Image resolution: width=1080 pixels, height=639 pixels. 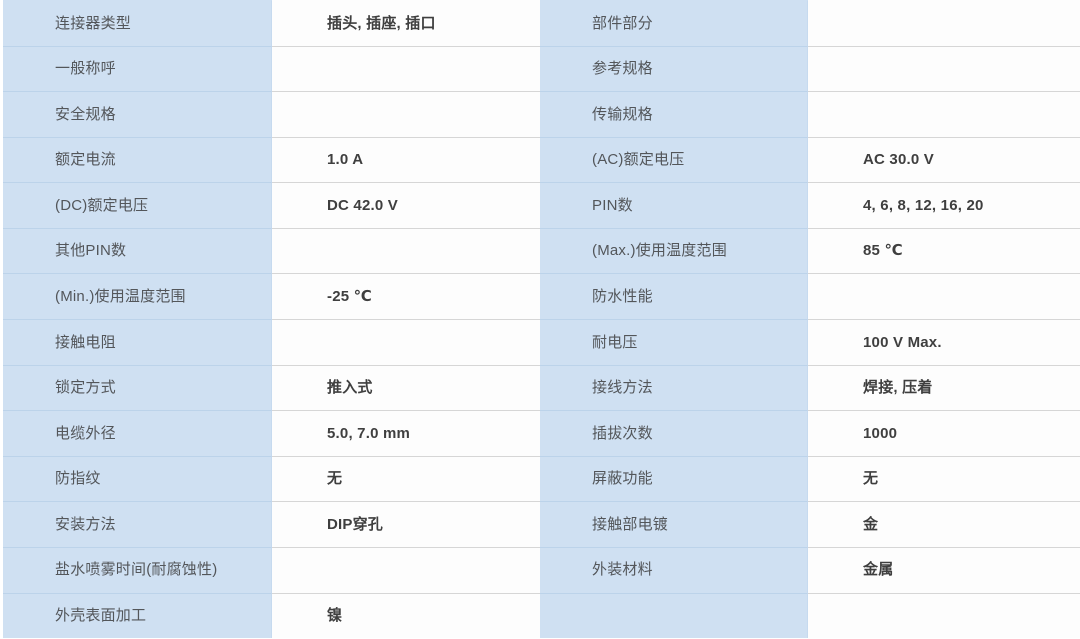 I want to click on table-row: 盐水喷雾时间(耐腐蚀性) 外装材料 金属, so click(x=541, y=569).